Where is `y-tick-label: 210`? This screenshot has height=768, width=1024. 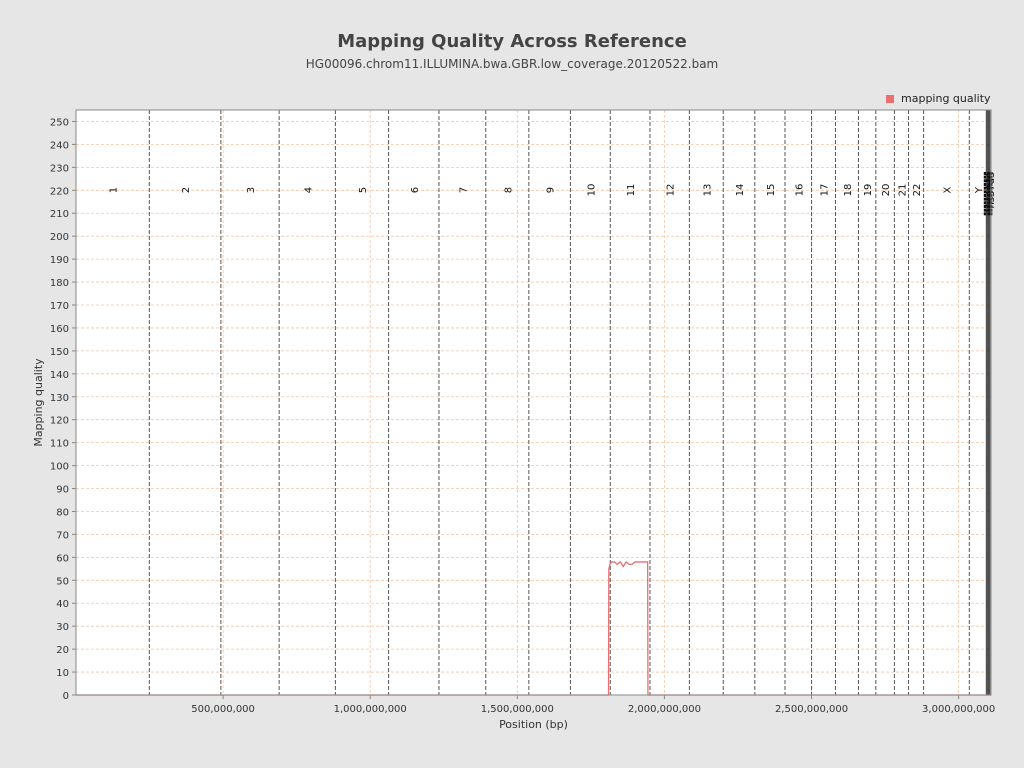
y-tick-label: 210 is located at coordinates (59, 214).